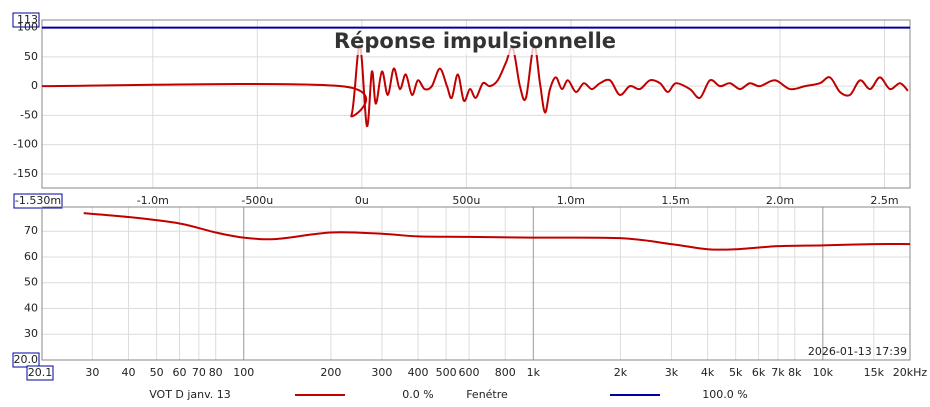 The width and height of the screenshot is (930, 407). What do you see at coordinates (417, 394) in the screenshot?
I see `legend-value: 0.0 %` at bounding box center [417, 394].